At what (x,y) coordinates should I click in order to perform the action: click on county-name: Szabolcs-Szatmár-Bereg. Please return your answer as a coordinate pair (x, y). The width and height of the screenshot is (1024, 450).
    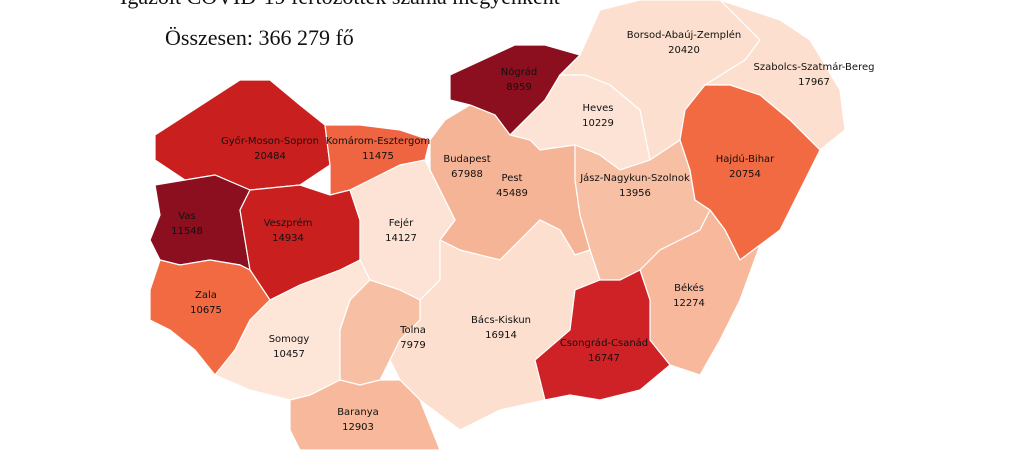
    Looking at the image, I should click on (814, 67).